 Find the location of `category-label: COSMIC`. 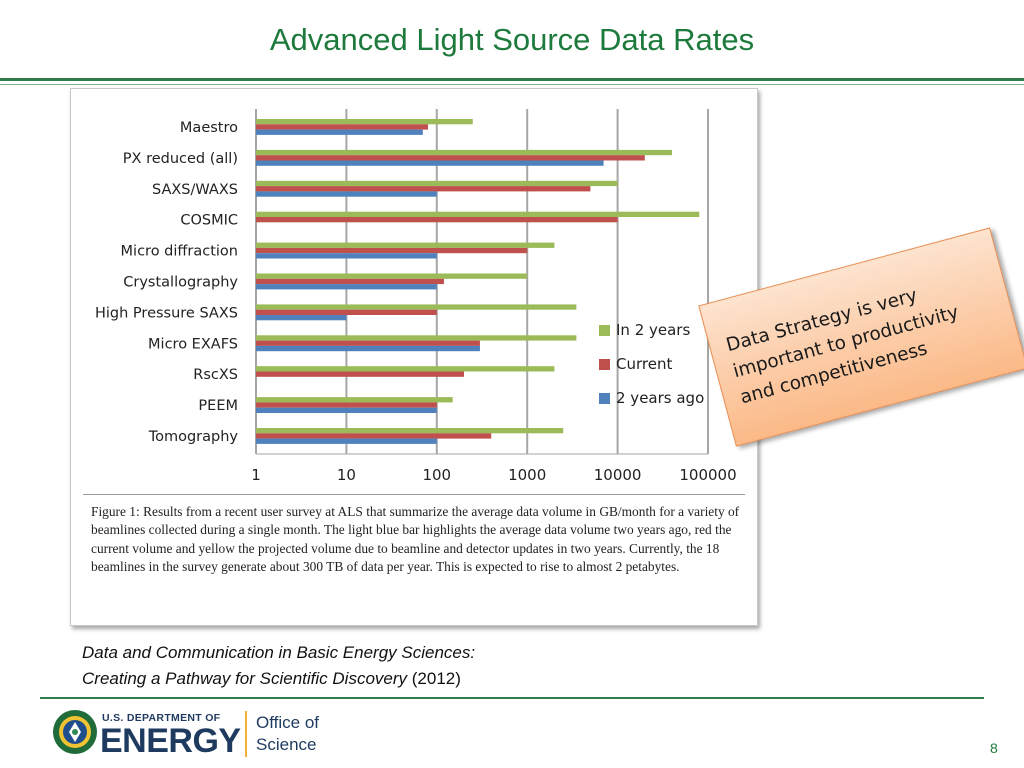

category-label: COSMIC is located at coordinates (209, 221).